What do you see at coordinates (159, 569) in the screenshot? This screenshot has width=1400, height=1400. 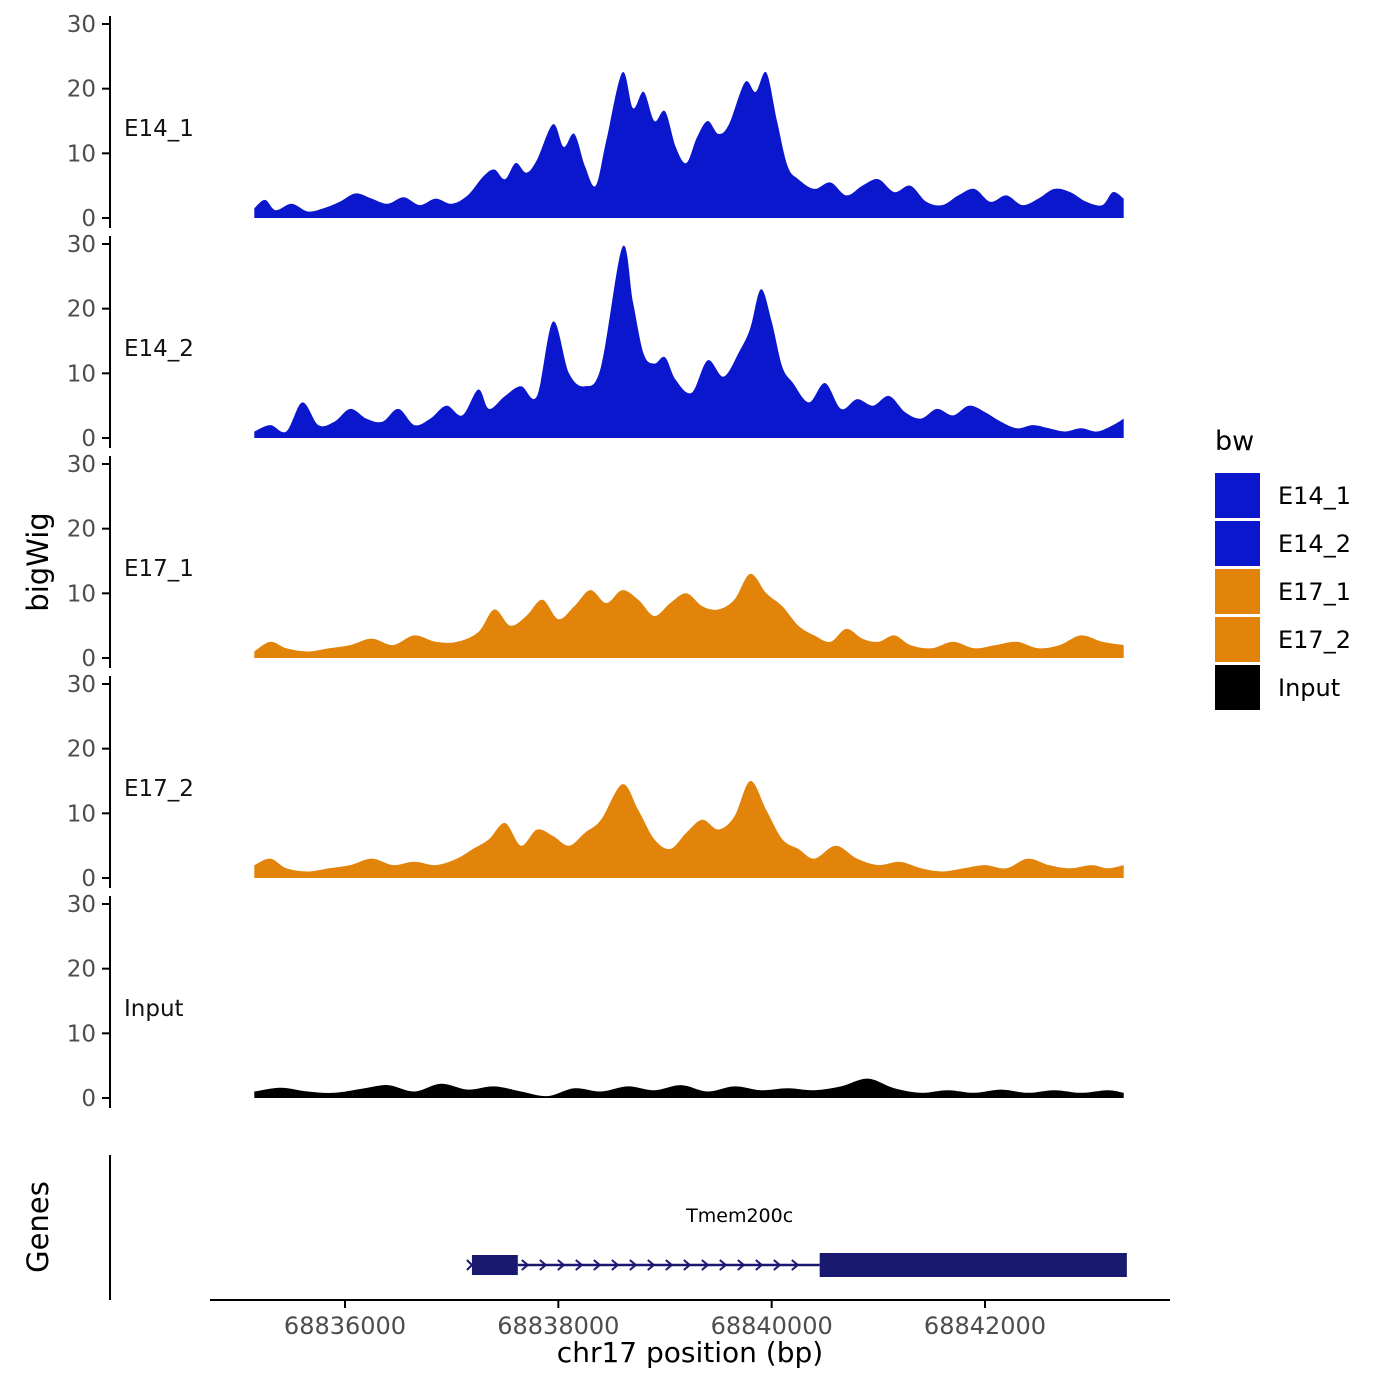 I see `track-label-e17_1: E17_1` at bounding box center [159, 569].